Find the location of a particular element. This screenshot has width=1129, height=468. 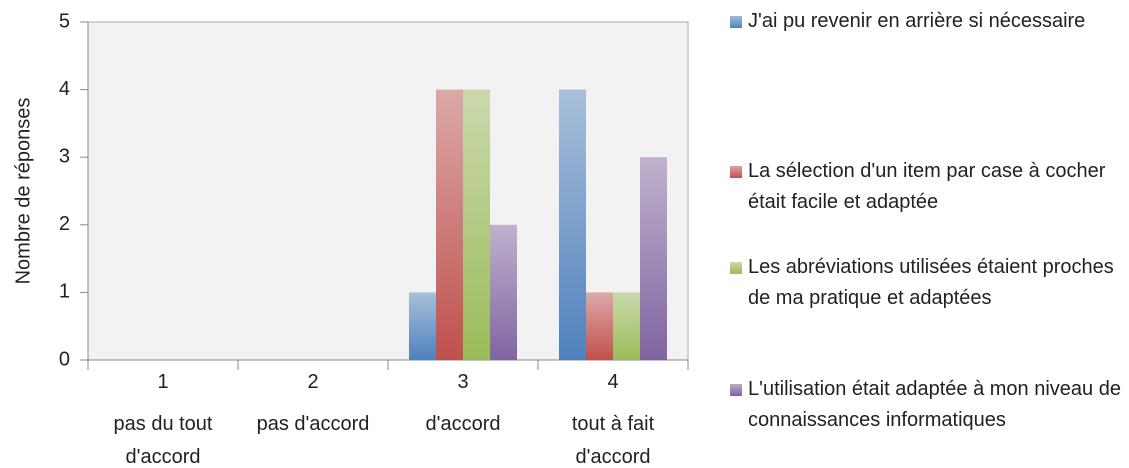

x-tick-label: 3 d'accord is located at coordinates (463, 403).